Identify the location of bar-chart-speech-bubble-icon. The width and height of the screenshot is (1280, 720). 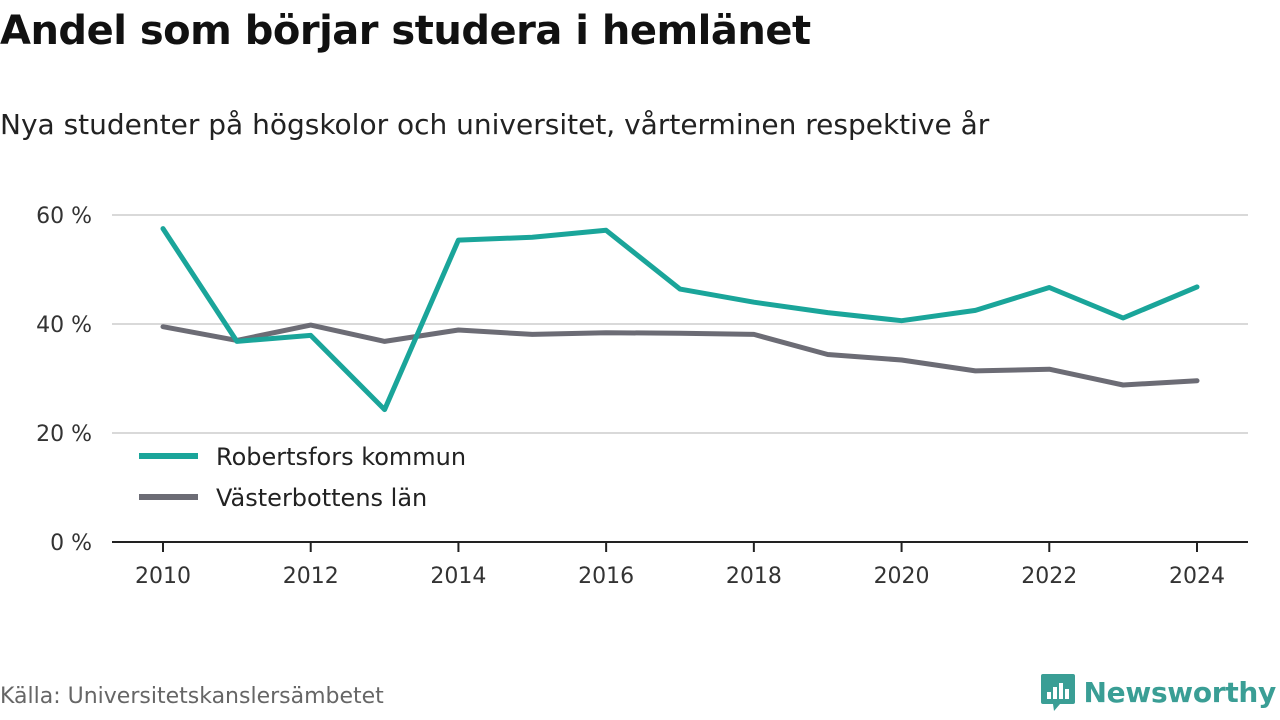
(1057, 692).